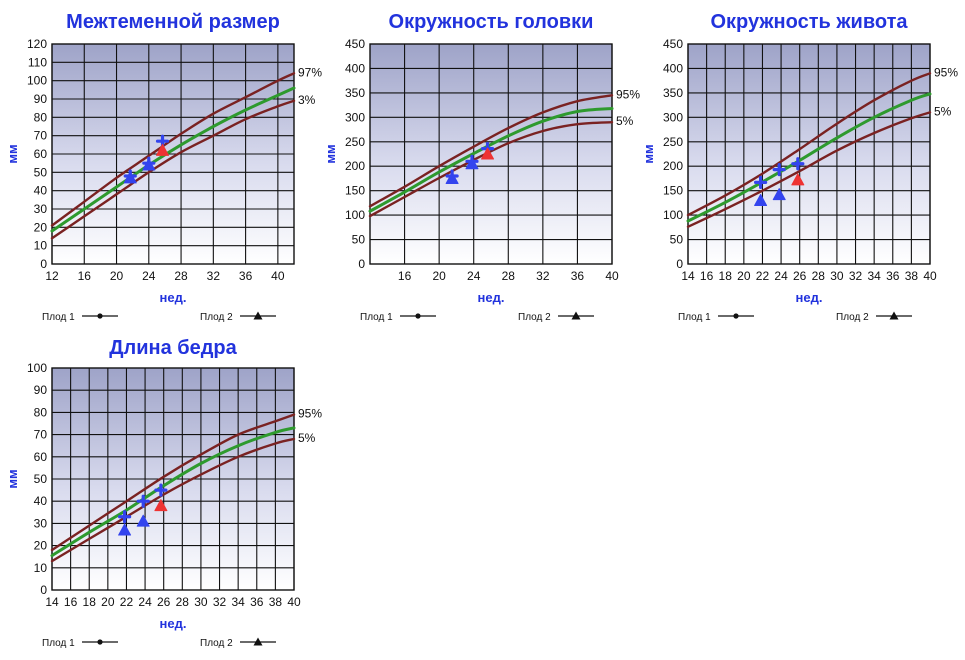  I want to click on y-tick-label: 30, so click(41, 209).